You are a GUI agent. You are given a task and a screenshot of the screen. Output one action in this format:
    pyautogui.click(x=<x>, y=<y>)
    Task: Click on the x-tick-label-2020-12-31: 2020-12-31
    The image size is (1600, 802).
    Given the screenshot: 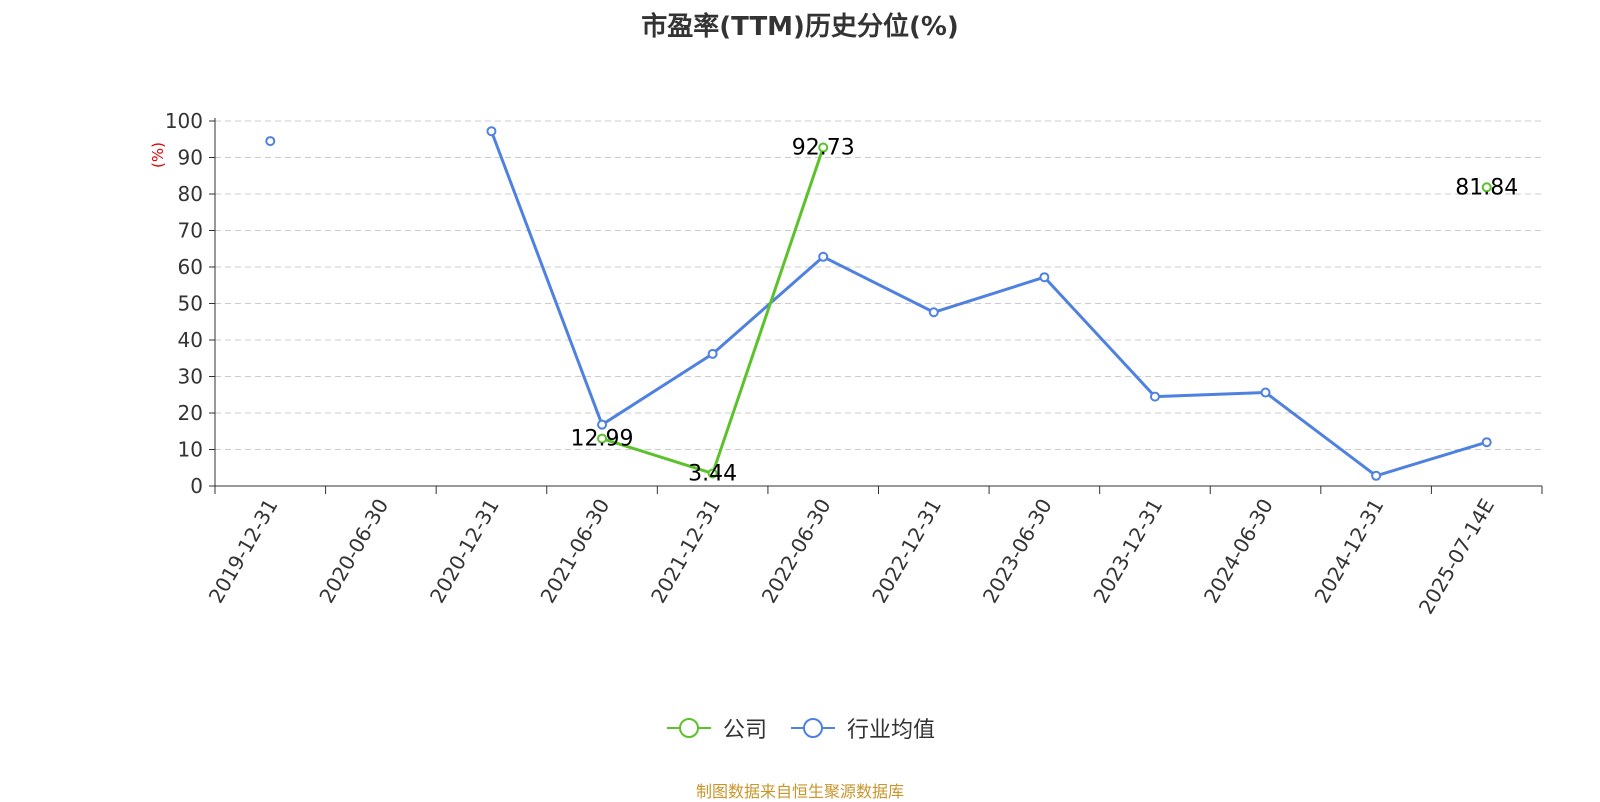 What is the action you would take?
    pyautogui.click(x=464, y=551)
    